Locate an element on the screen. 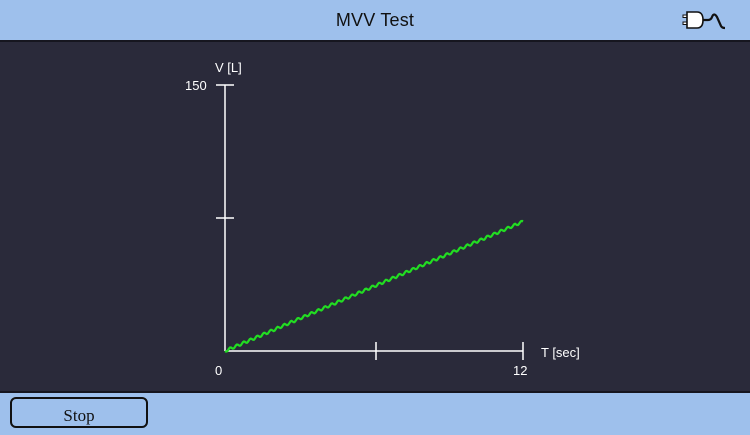 This screenshot has width=750, height=435. plug-icon is located at coordinates (704, 20).